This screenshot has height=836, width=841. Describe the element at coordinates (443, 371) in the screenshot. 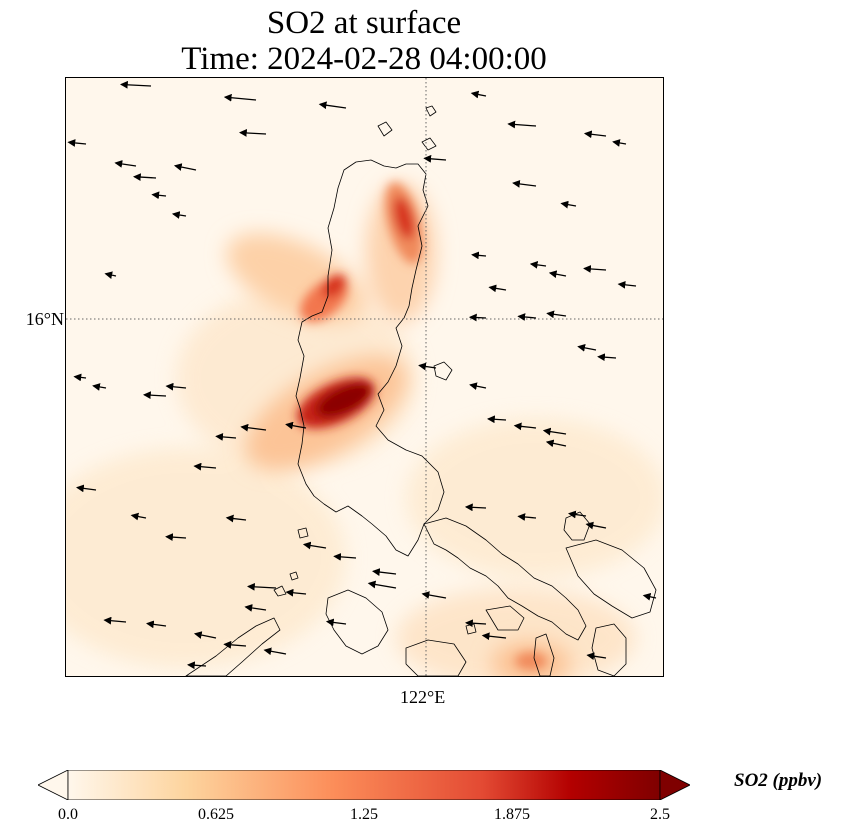

I see `polillo-island` at that location.